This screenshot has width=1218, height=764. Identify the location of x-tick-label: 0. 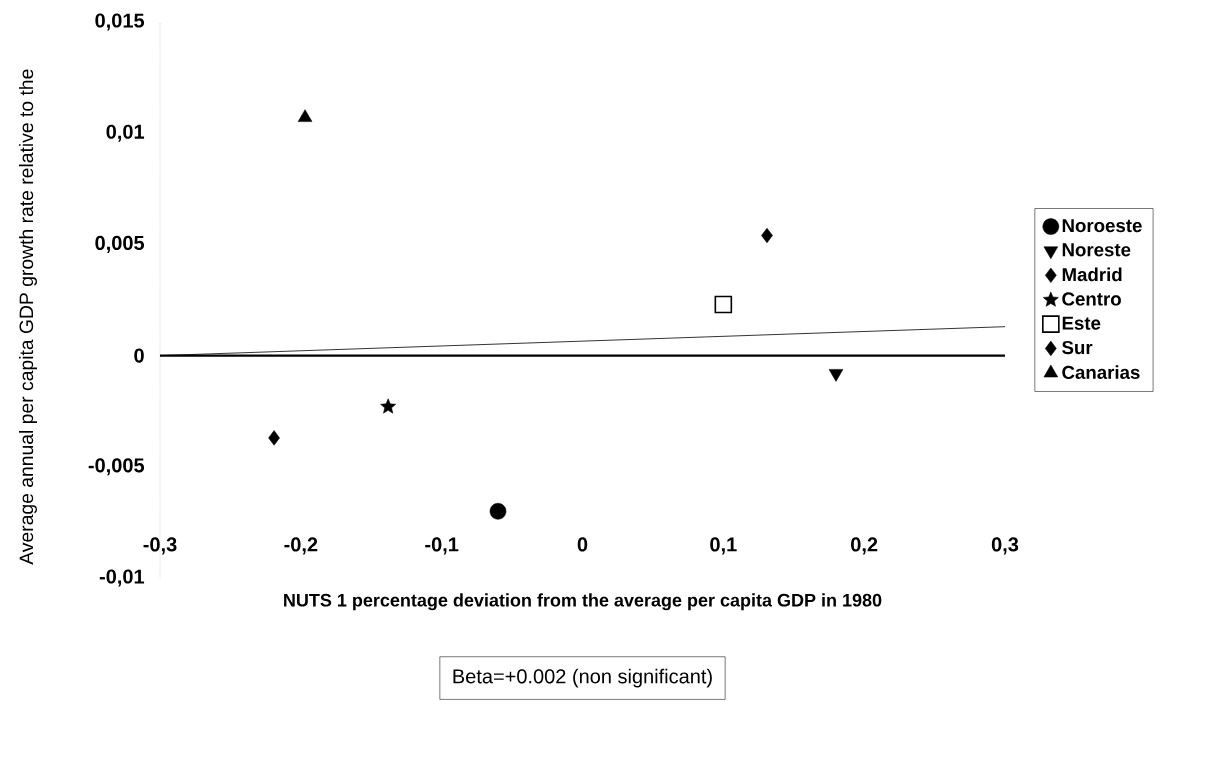
(582, 544).